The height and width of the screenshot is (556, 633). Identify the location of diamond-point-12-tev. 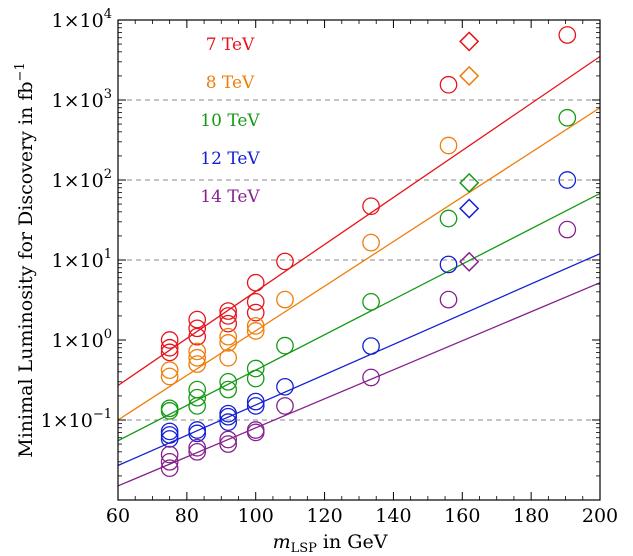
(469, 208).